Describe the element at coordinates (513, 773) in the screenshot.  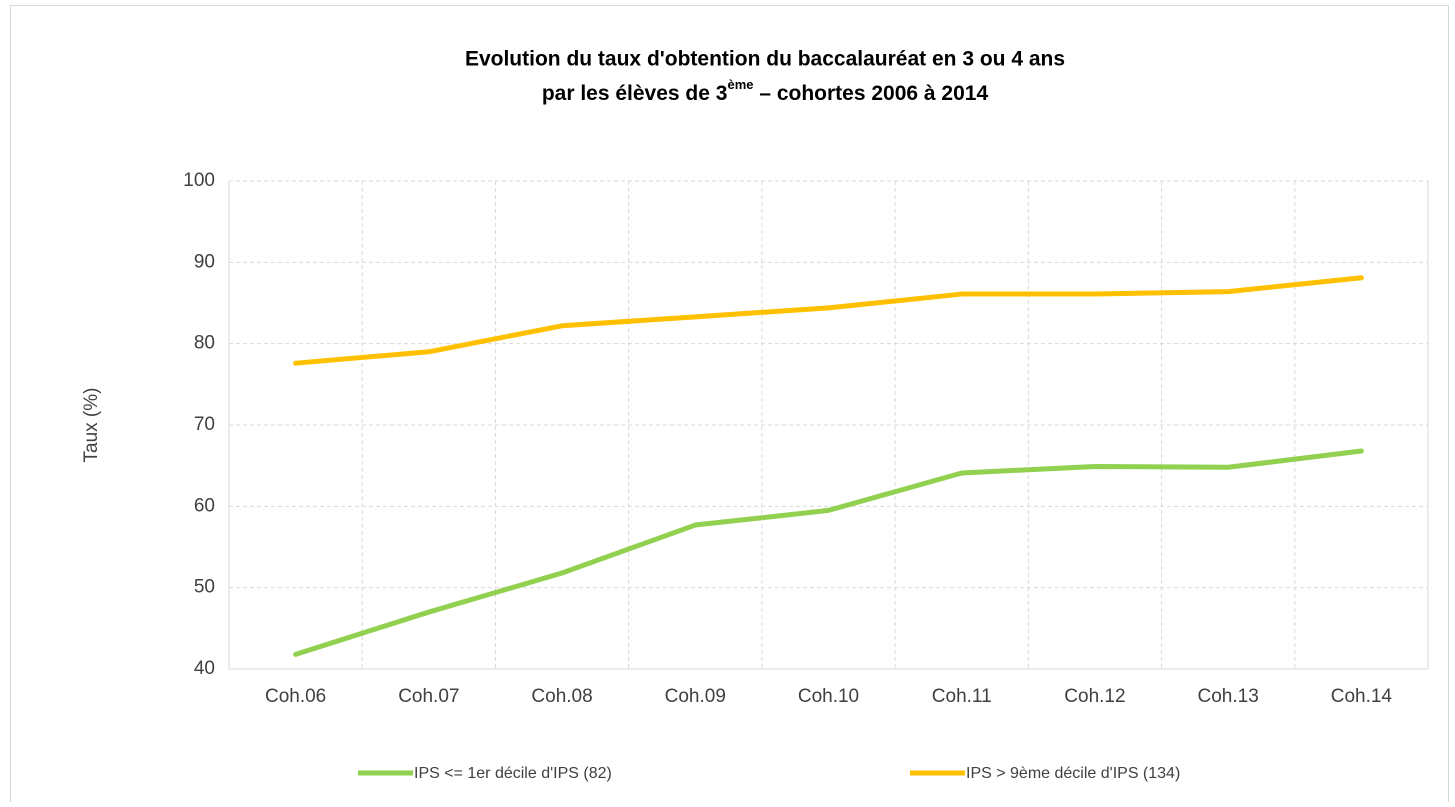
I see `legend-label: IPS <= 1er décile d'IPS (82)` at that location.